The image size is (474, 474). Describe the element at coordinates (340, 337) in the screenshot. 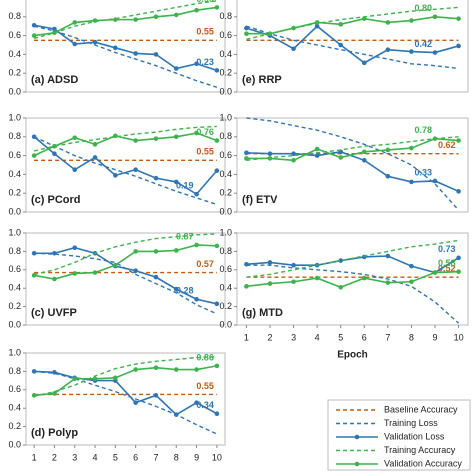

I see `x-tick-label: 5` at that location.